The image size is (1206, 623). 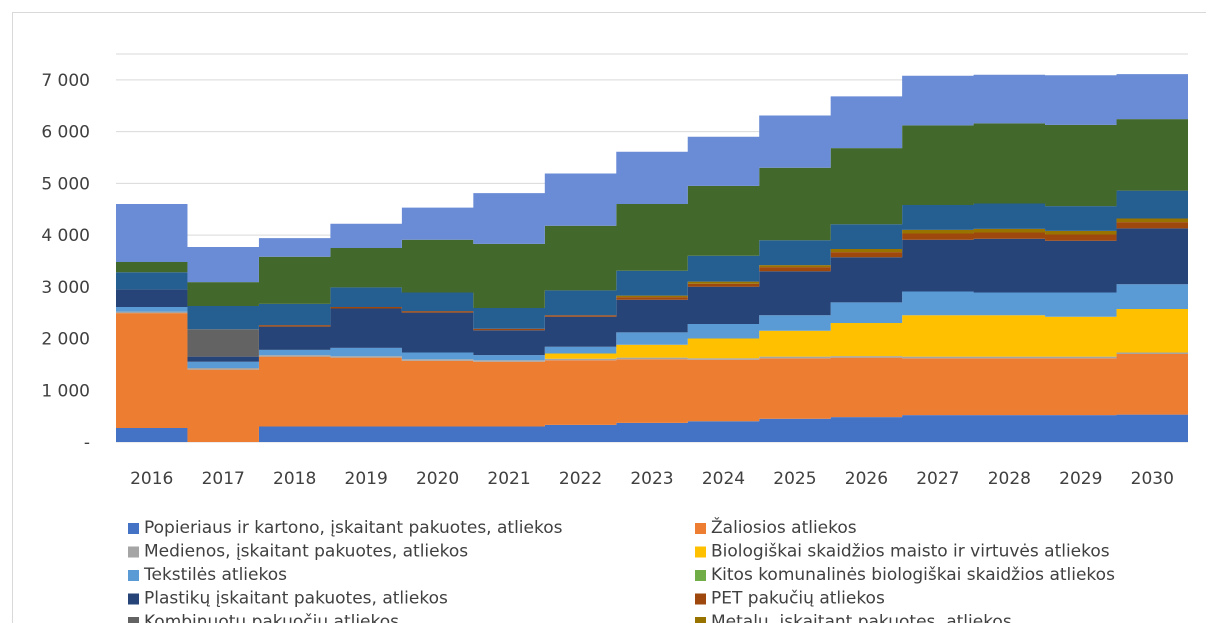 What do you see at coordinates (798, 599) in the screenshot?
I see `legend-label: PET pakučių atliekos` at bounding box center [798, 599].